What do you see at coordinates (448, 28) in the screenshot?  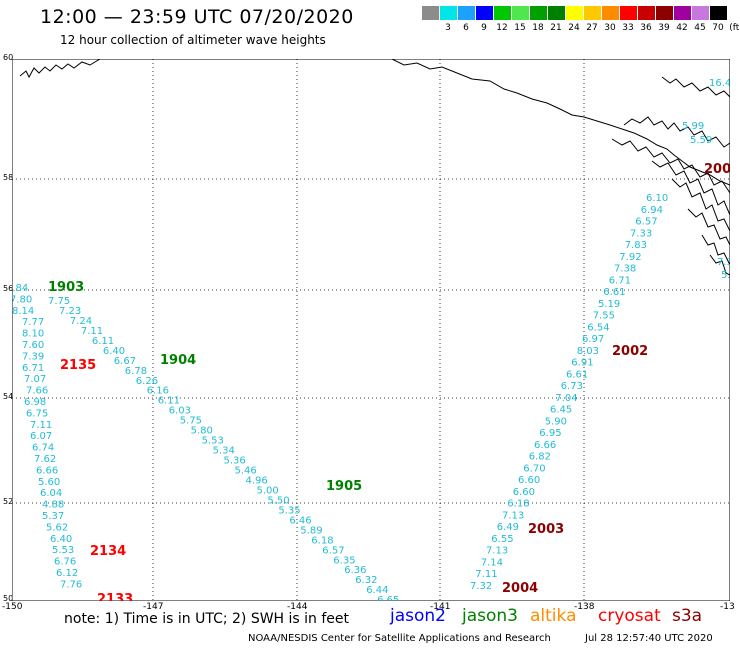 I see `legend-tick-label: 3` at bounding box center [448, 28].